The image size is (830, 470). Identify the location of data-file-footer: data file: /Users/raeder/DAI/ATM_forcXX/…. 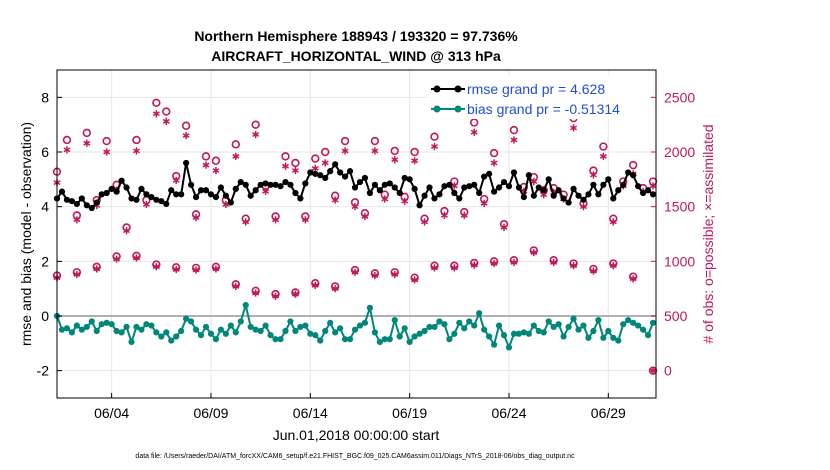
(355, 456).